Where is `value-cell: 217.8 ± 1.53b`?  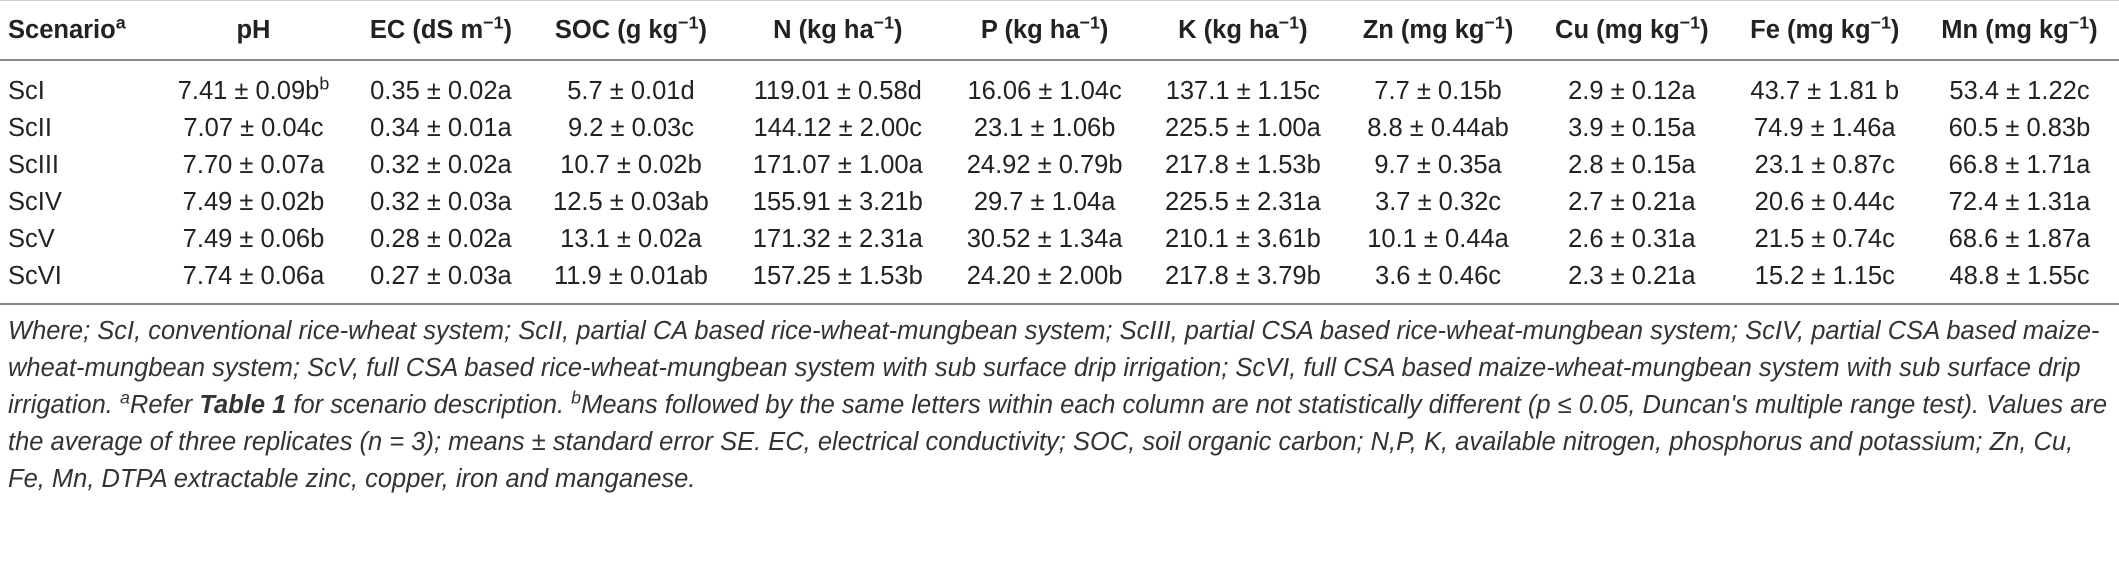
value-cell: 217.8 ± 1.53b is located at coordinates (1243, 165).